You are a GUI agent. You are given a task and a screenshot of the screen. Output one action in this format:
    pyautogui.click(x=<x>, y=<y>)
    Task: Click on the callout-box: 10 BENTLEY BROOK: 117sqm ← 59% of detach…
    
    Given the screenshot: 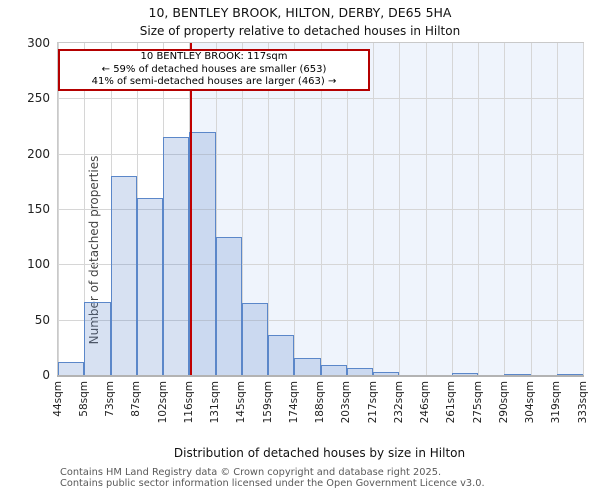 What is the action you would take?
    pyautogui.click(x=214, y=70)
    